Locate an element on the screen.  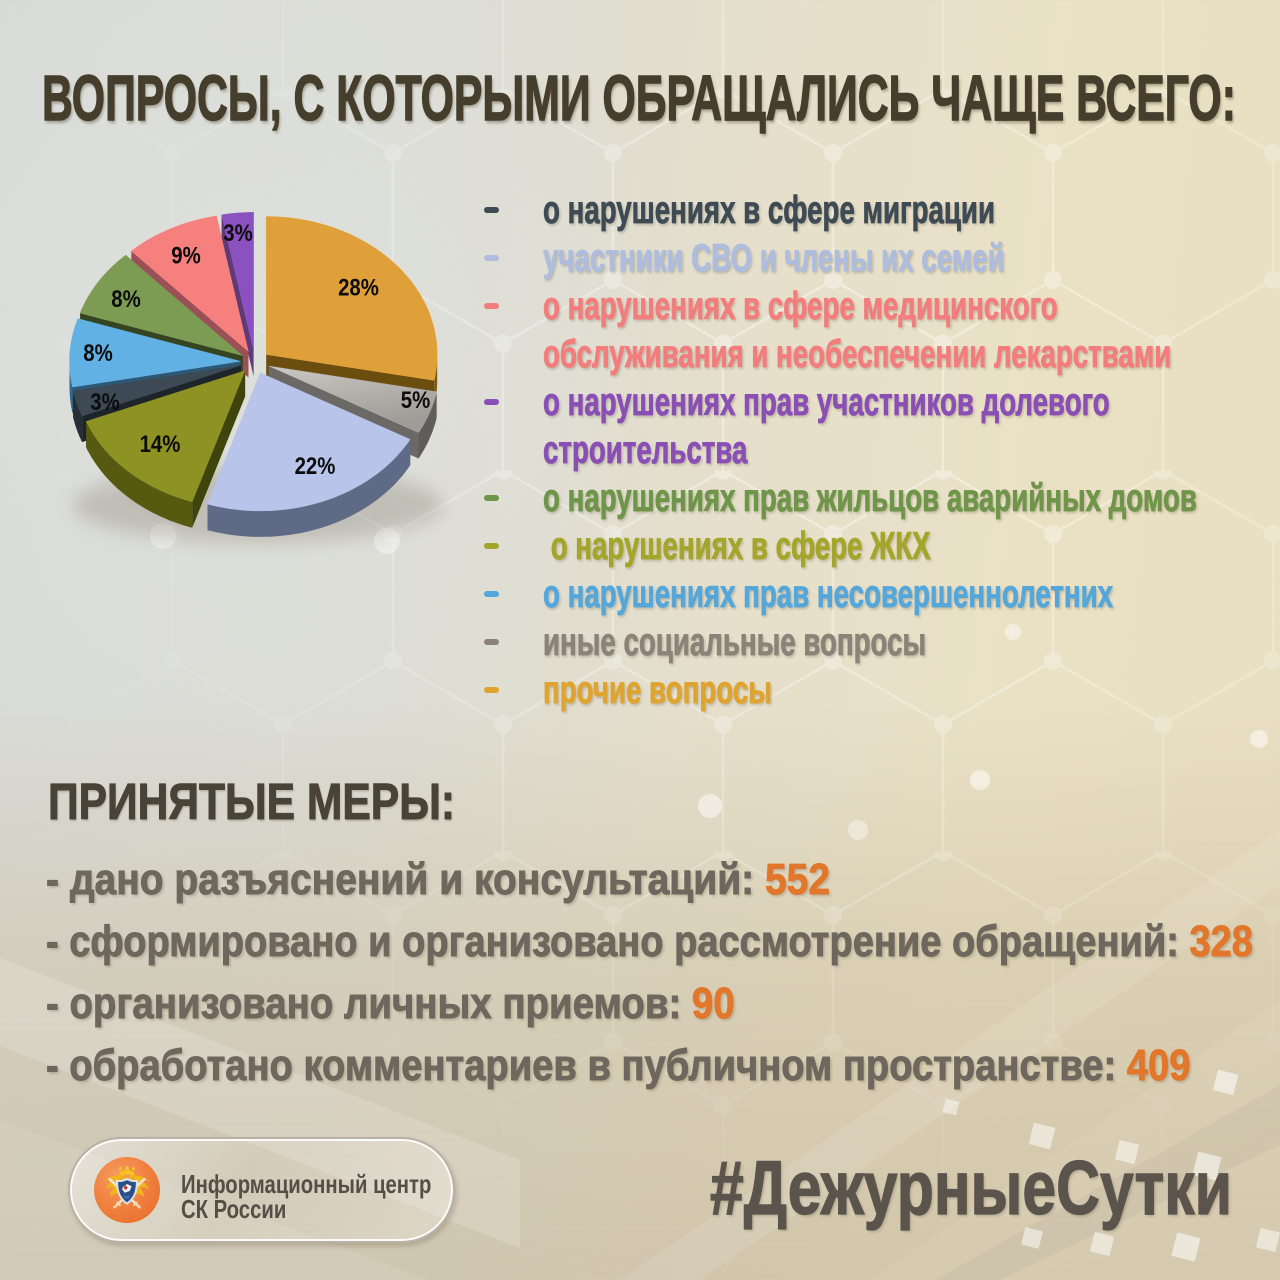
svg-text: 28% is located at coordinates (358, 287).